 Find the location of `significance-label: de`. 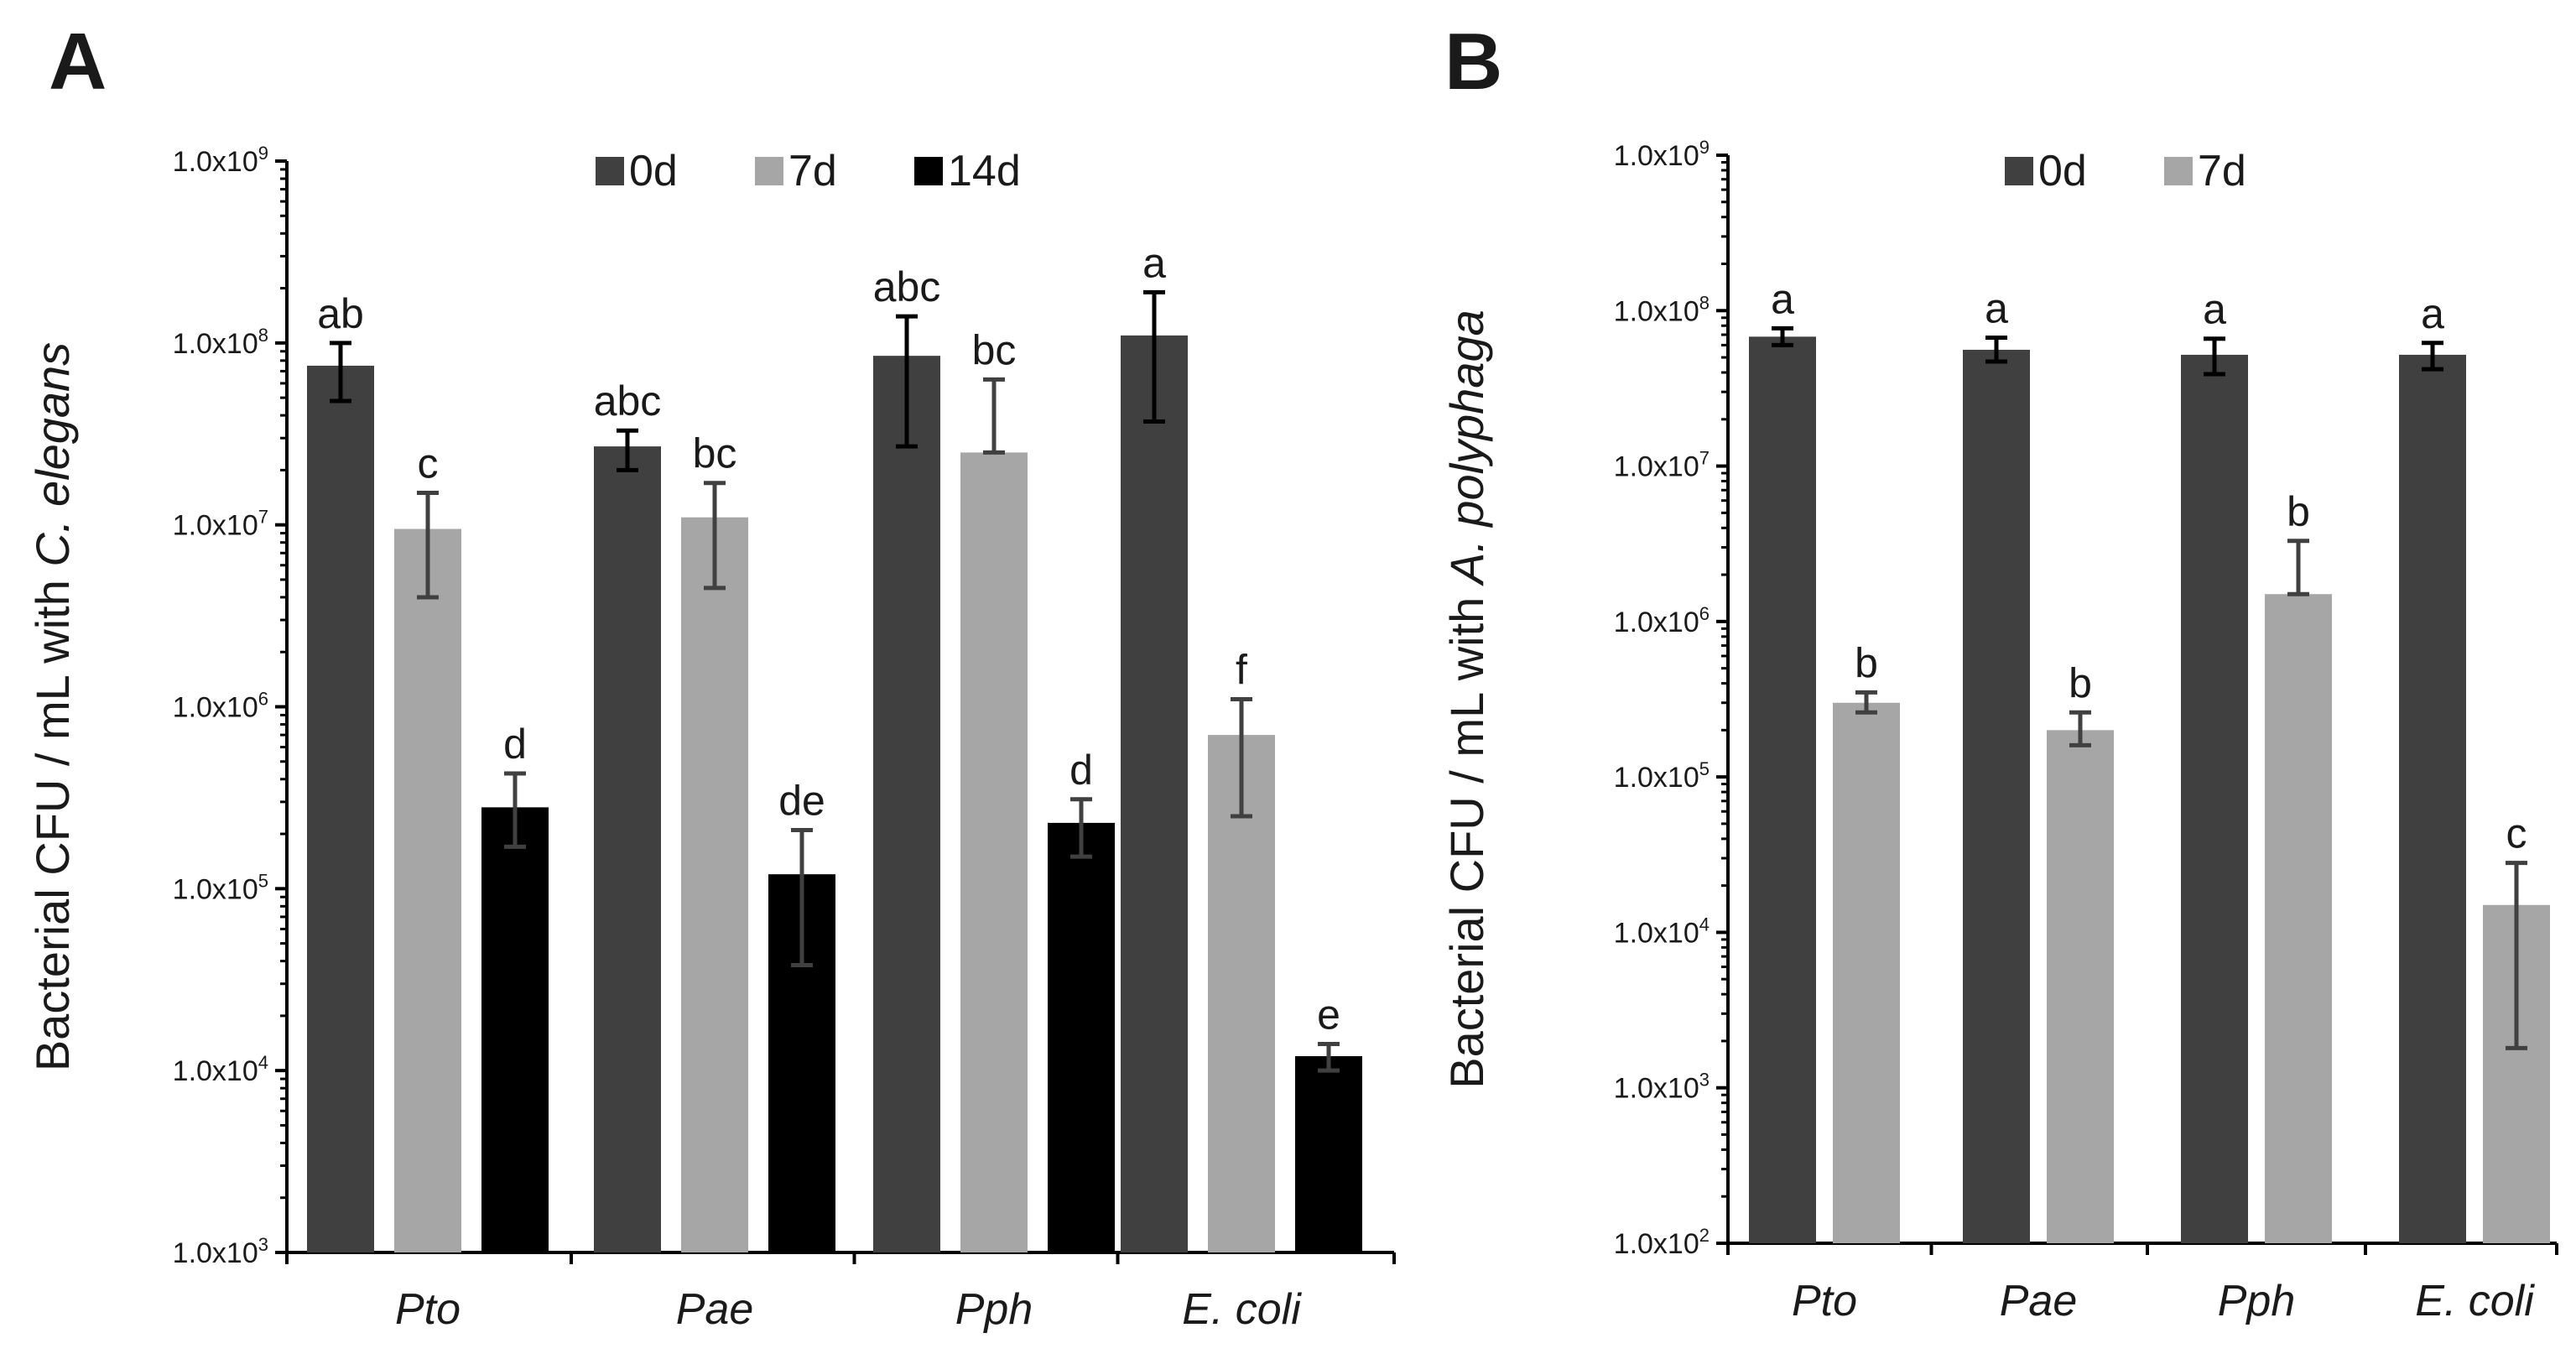

significance-label: de is located at coordinates (801, 801).